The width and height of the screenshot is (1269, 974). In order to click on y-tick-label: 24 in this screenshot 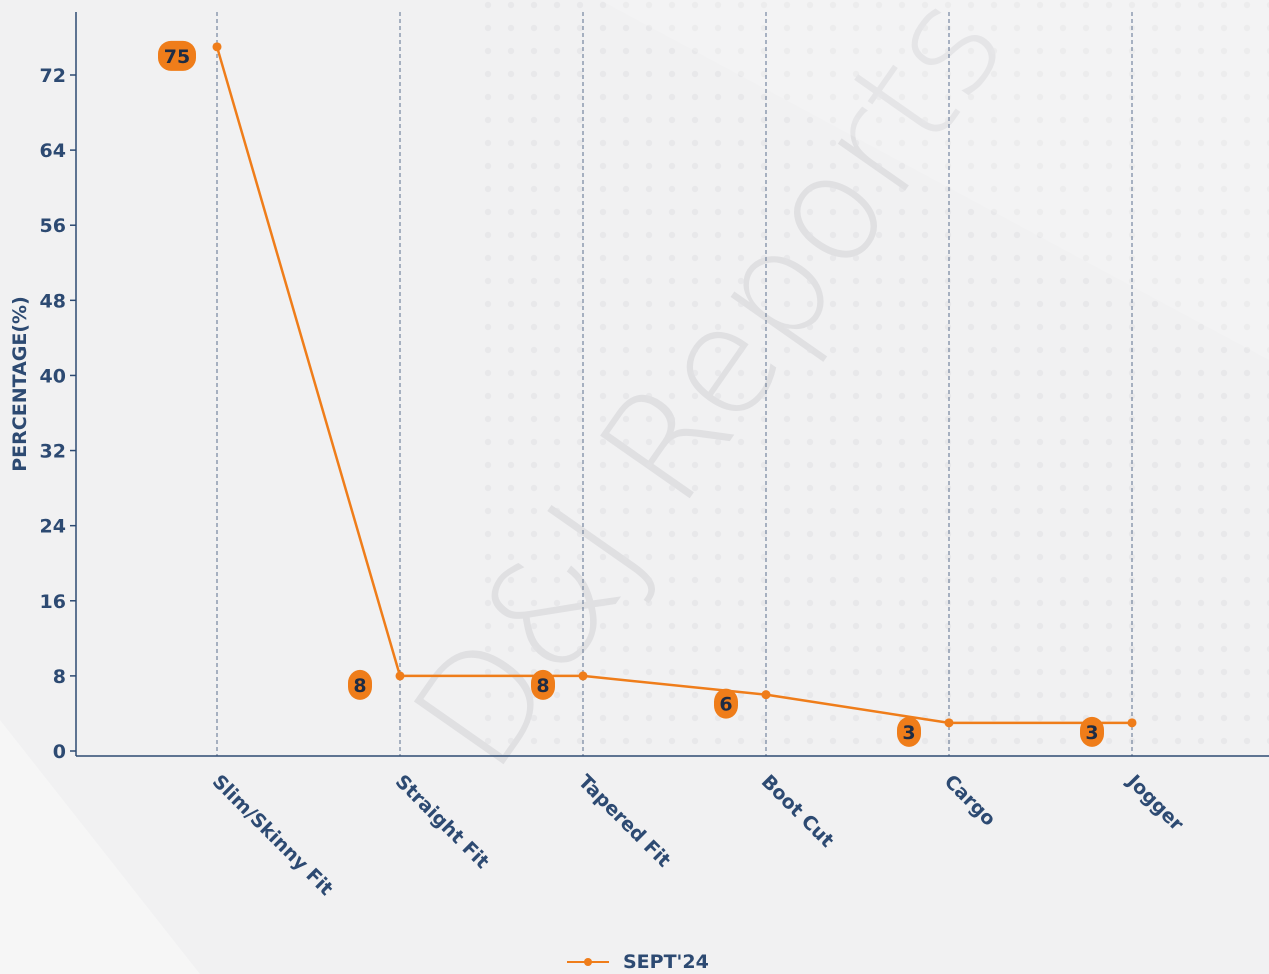, I will do `click(53, 527)`.